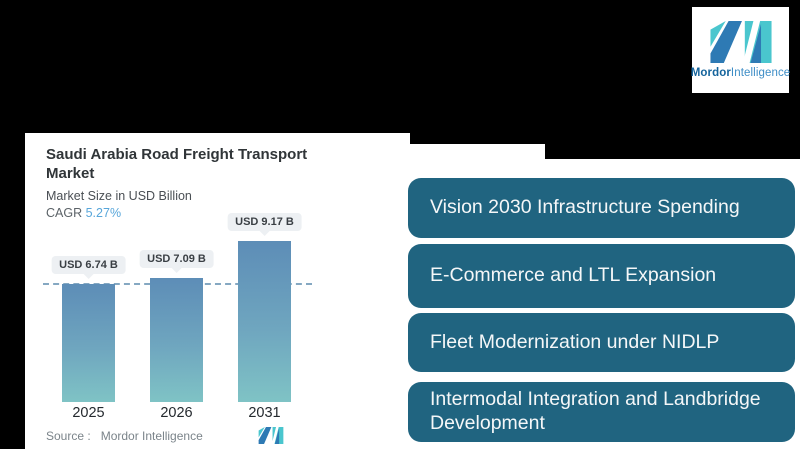  Describe the element at coordinates (176, 413) in the screenshot. I see `x-axis-tick-label: 2026` at that location.